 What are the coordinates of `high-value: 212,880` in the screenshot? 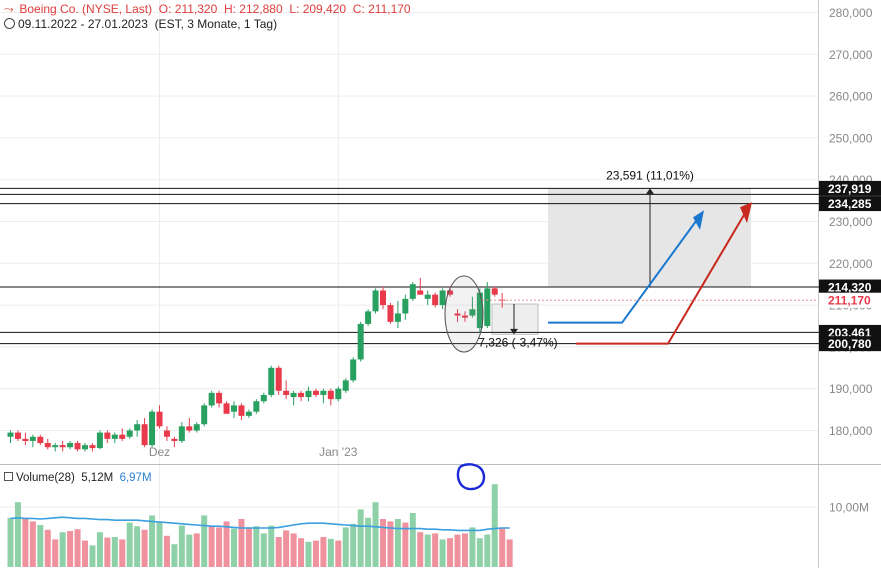 It's located at (261, 9).